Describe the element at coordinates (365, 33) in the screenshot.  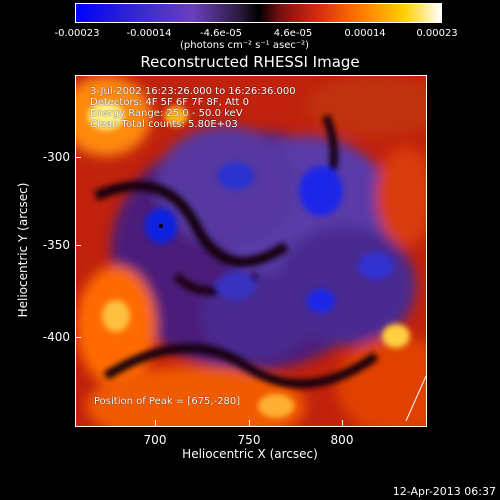
I see `colorbar-tick: 0.00014` at that location.